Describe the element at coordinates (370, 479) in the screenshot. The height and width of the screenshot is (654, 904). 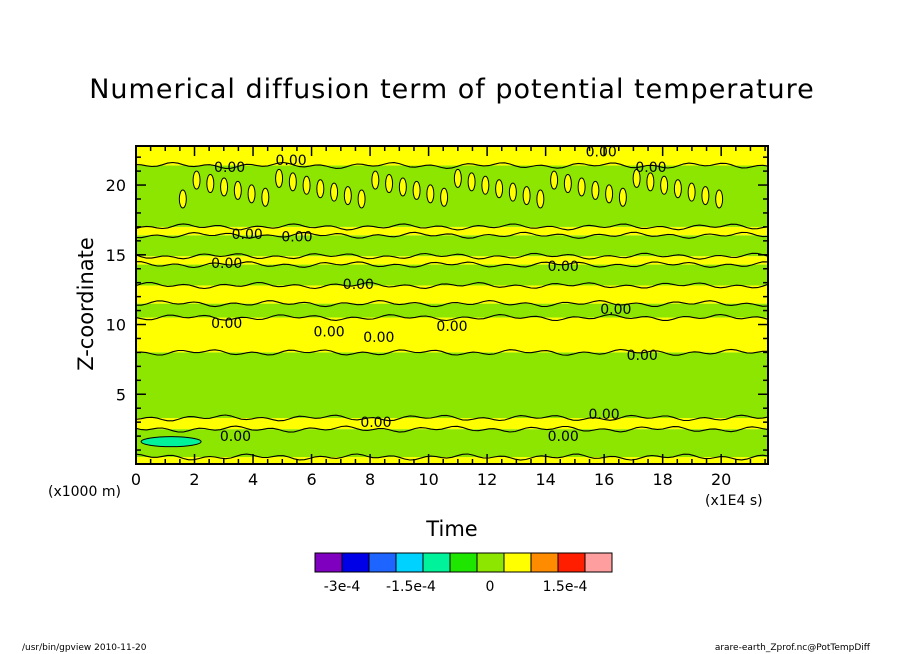
I see `x-tick-label: 8` at that location.